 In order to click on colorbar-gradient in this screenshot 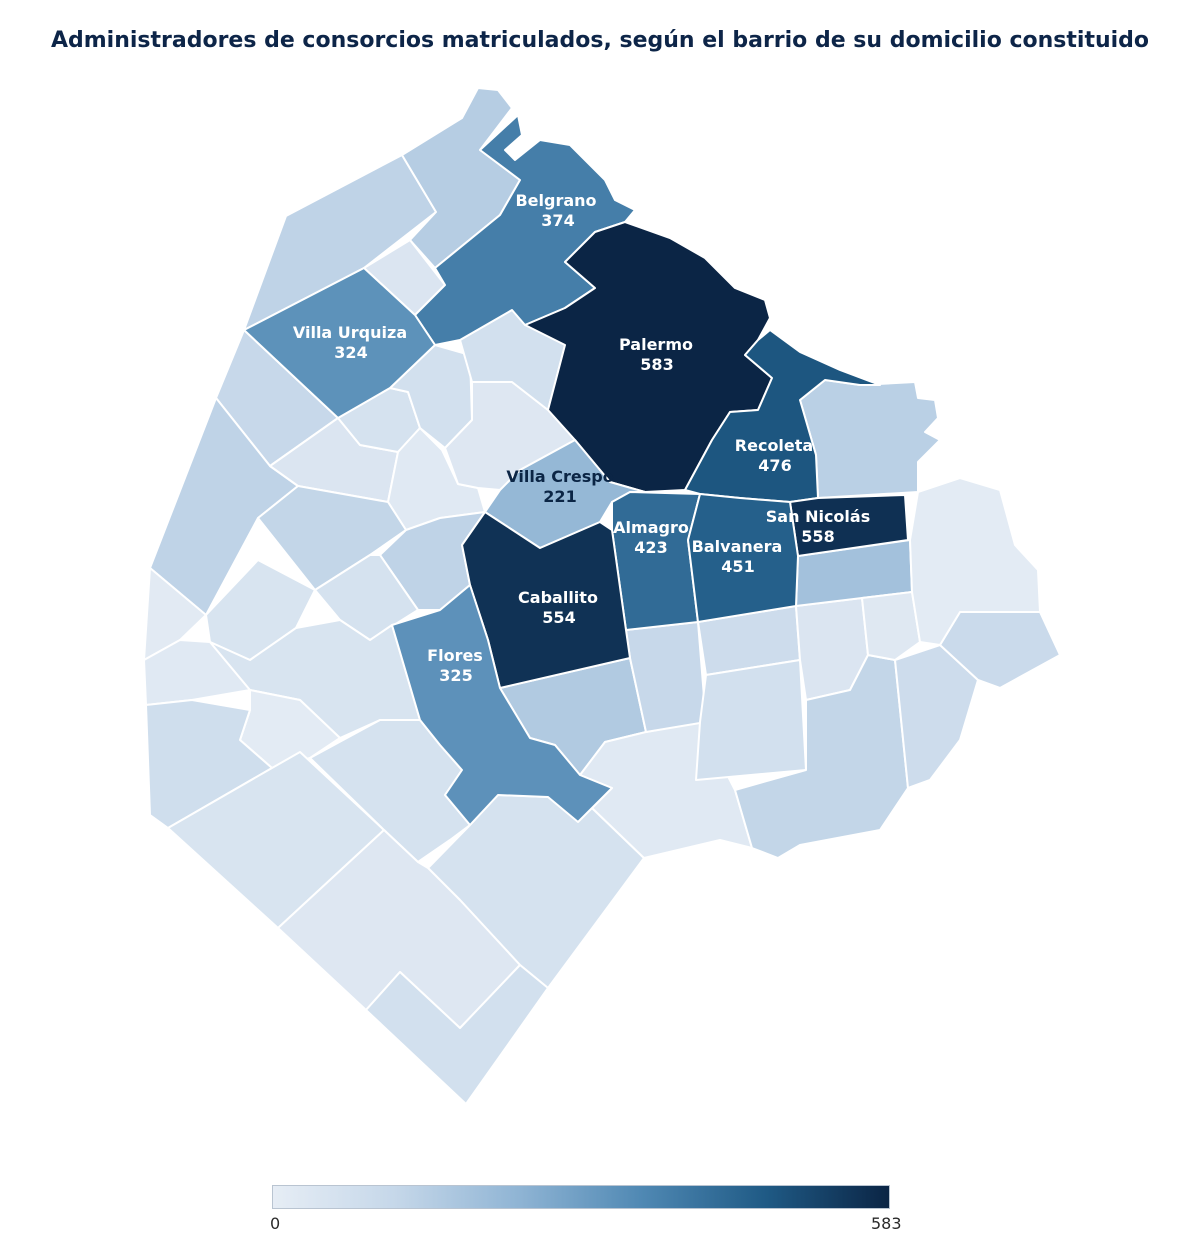, I will do `click(581, 1197)`.